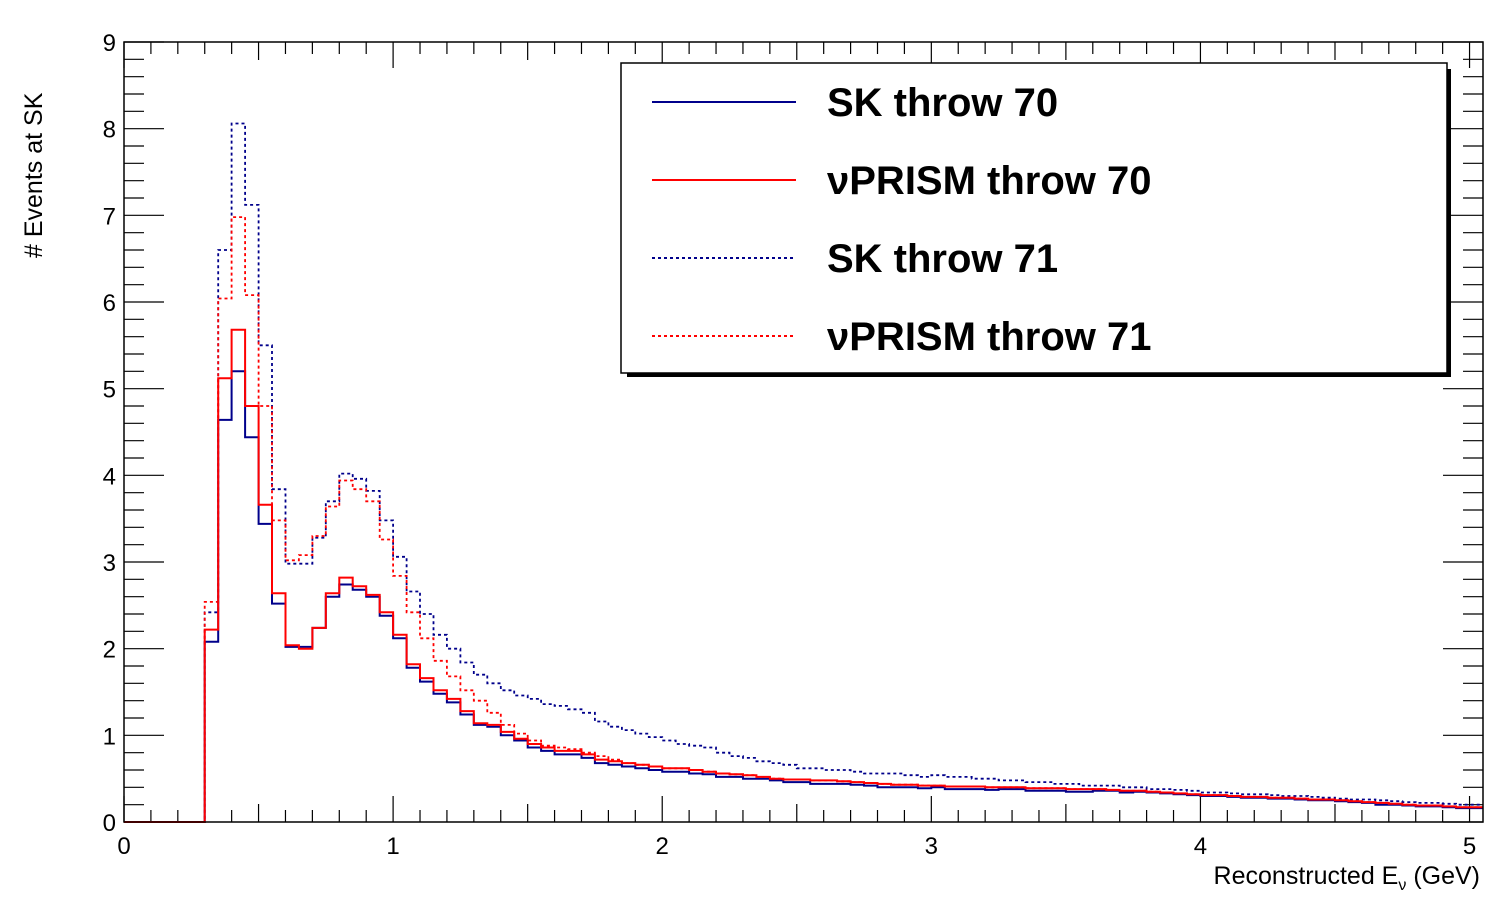 This screenshot has height=905, width=1506. Describe the element at coordinates (109, 650) in the screenshot. I see `y-tick-label: 2` at that location.